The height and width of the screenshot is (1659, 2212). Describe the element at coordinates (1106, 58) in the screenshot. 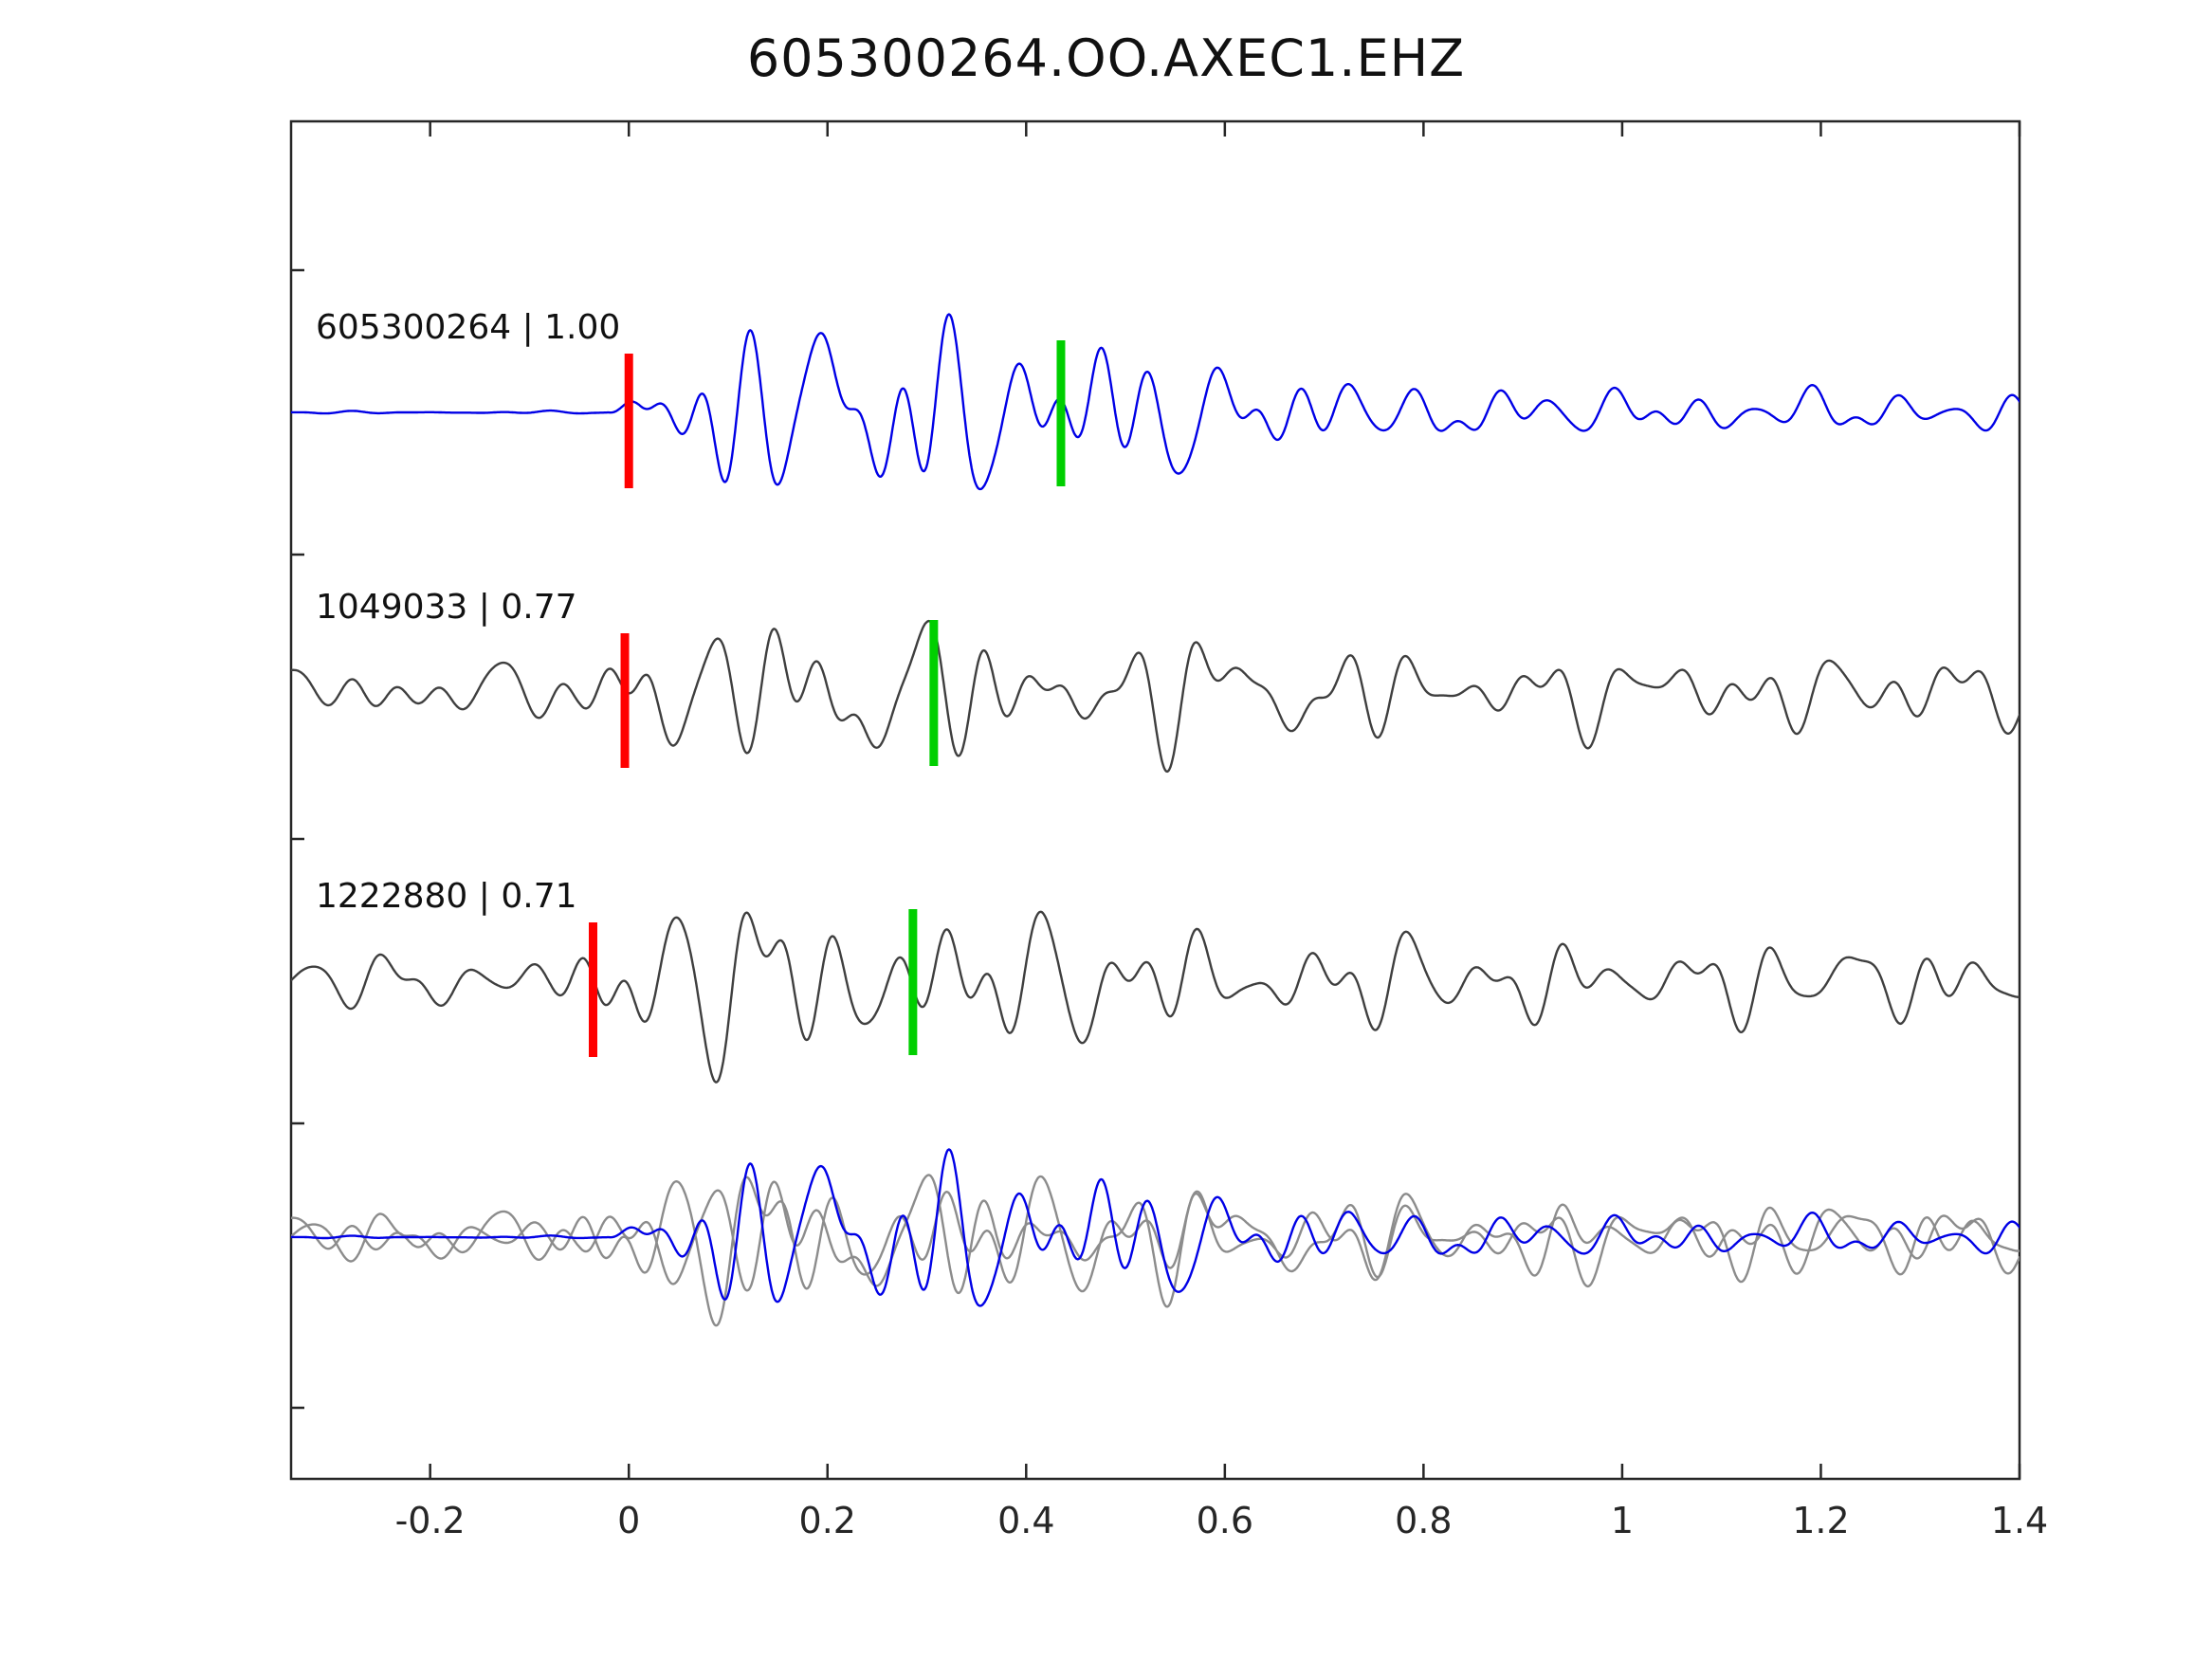

I see `chart-title: 605300264.OO.AXEC1.EHZ` at that location.